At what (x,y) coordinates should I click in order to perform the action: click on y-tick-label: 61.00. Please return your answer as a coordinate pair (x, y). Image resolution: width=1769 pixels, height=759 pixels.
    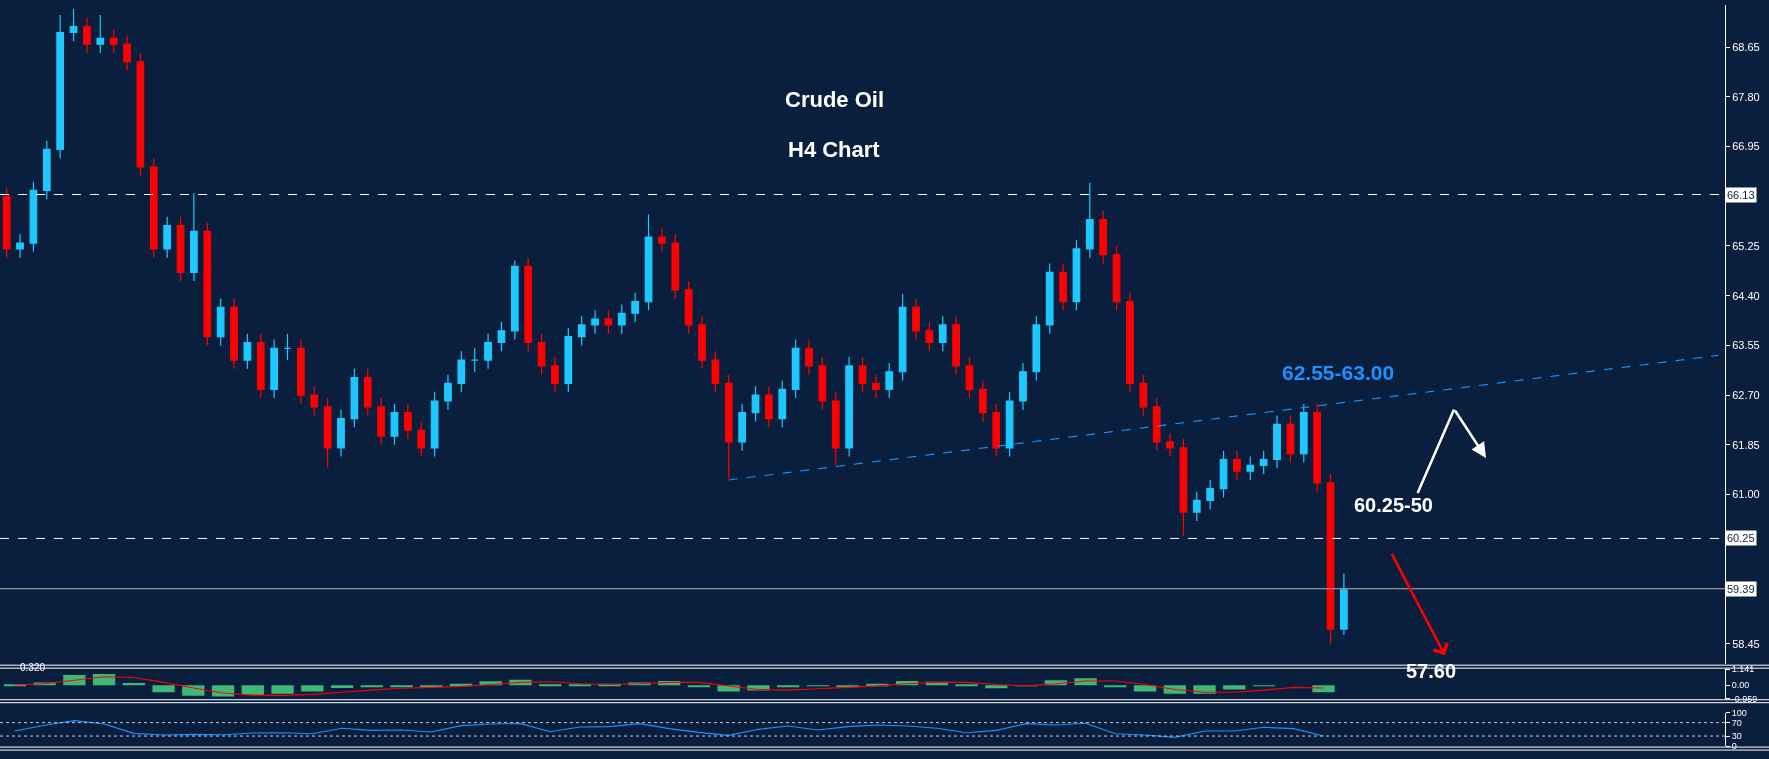
    Looking at the image, I should click on (1746, 494).